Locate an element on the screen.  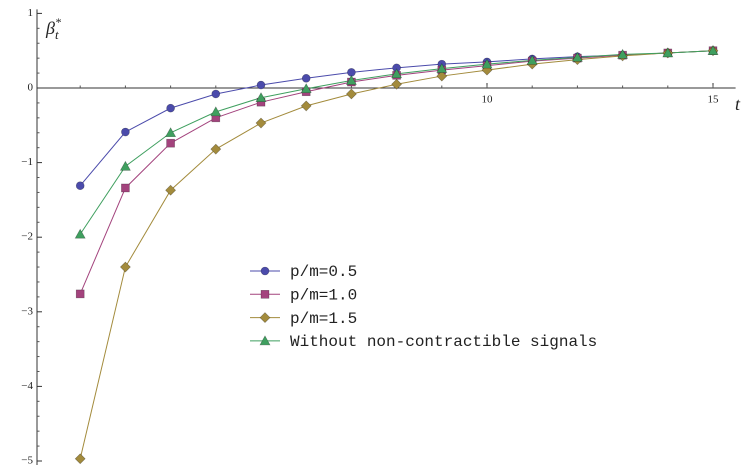
y-axis-label: β* t is located at coordinates (53, 28).